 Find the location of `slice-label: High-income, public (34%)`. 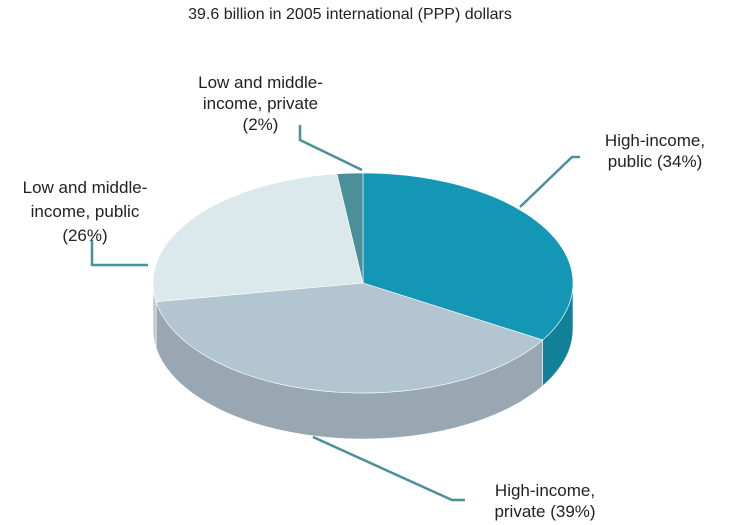

slice-label: High-income, public (34%) is located at coordinates (655, 151).